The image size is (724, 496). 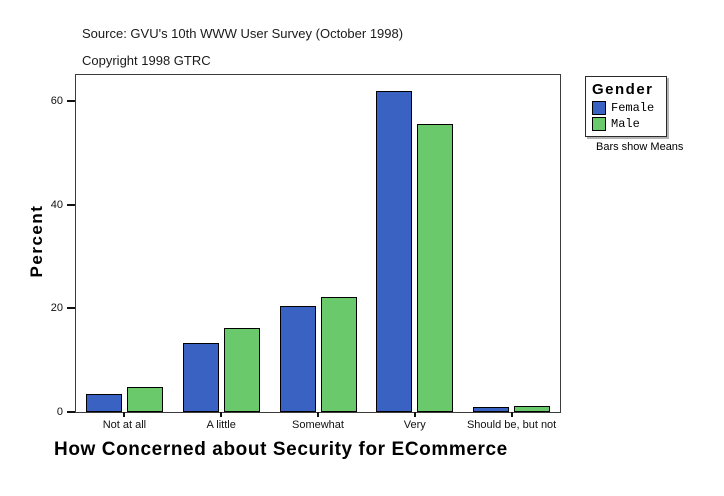 I want to click on x-axis-category-label: Very, so click(x=414, y=425).